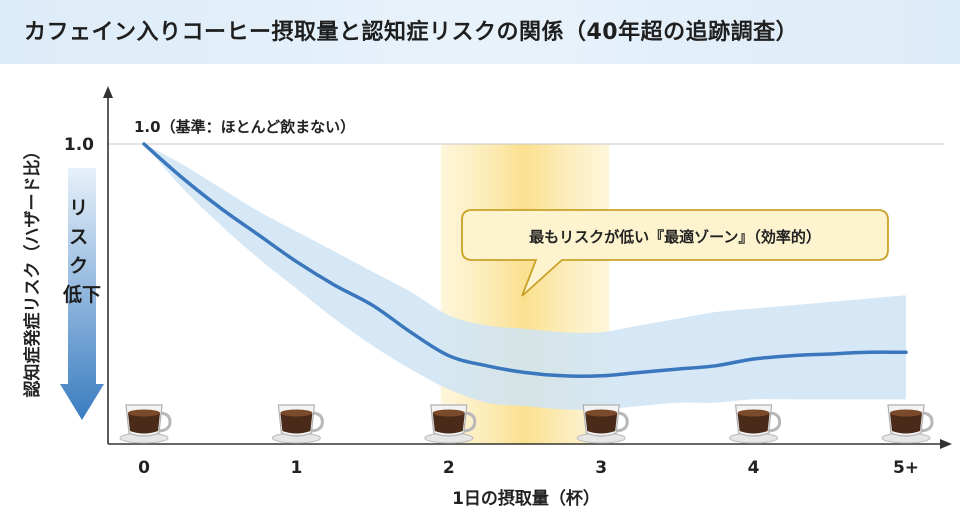 This screenshot has height=524, width=960. Describe the element at coordinates (946, 444) in the screenshot. I see `x-axis-arrowhead` at that location.